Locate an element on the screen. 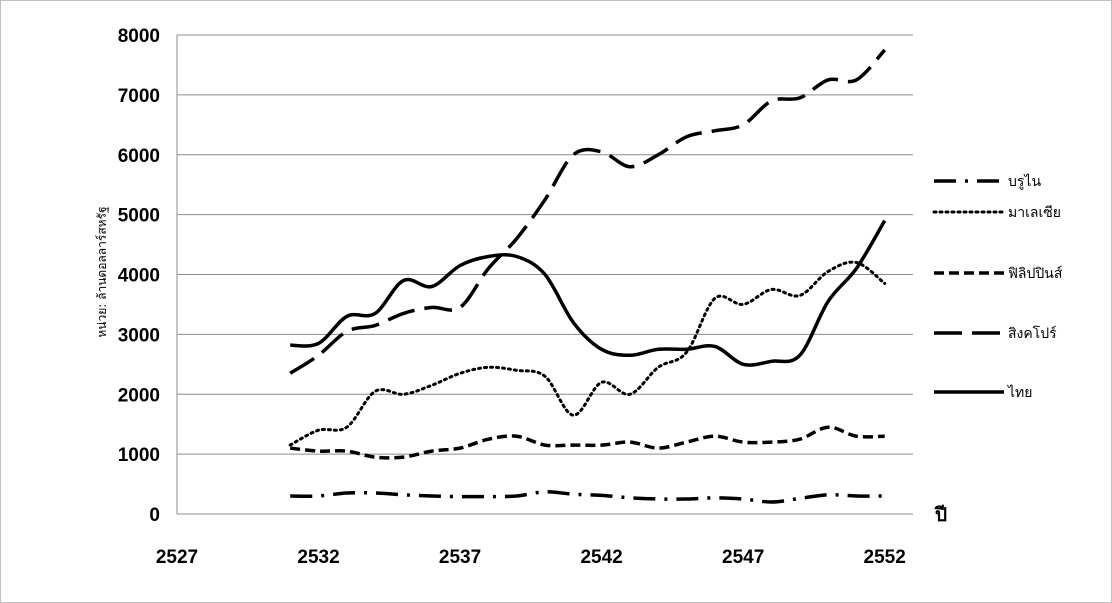 The width and height of the screenshot is (1112, 603). legend-label: สิงคโปร์ is located at coordinates (1032, 333).